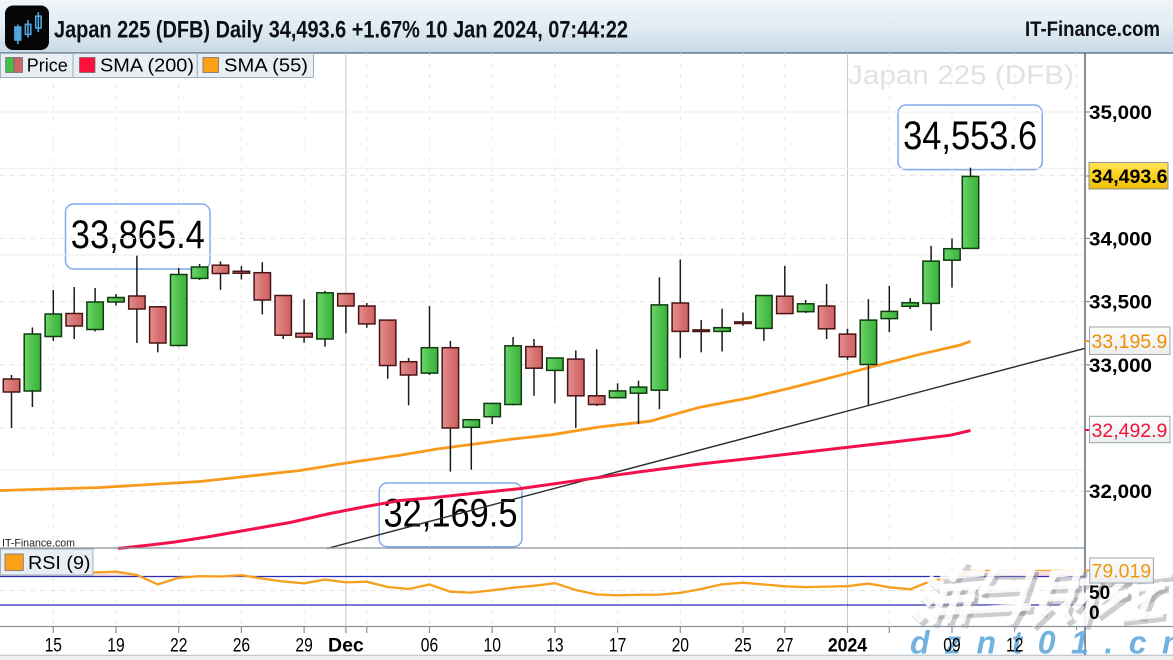 The width and height of the screenshot is (1173, 660). I want to click on svg-text: 79.019, so click(1122, 572).